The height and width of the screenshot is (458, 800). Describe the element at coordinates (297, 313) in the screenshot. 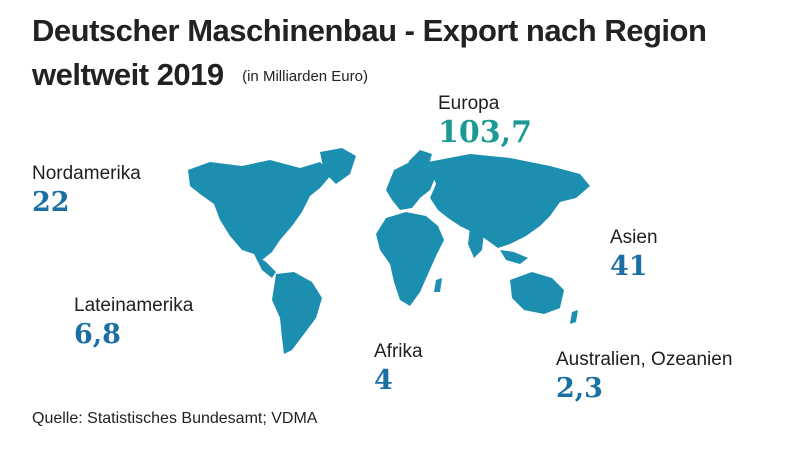

I see `south-america-shape` at that location.